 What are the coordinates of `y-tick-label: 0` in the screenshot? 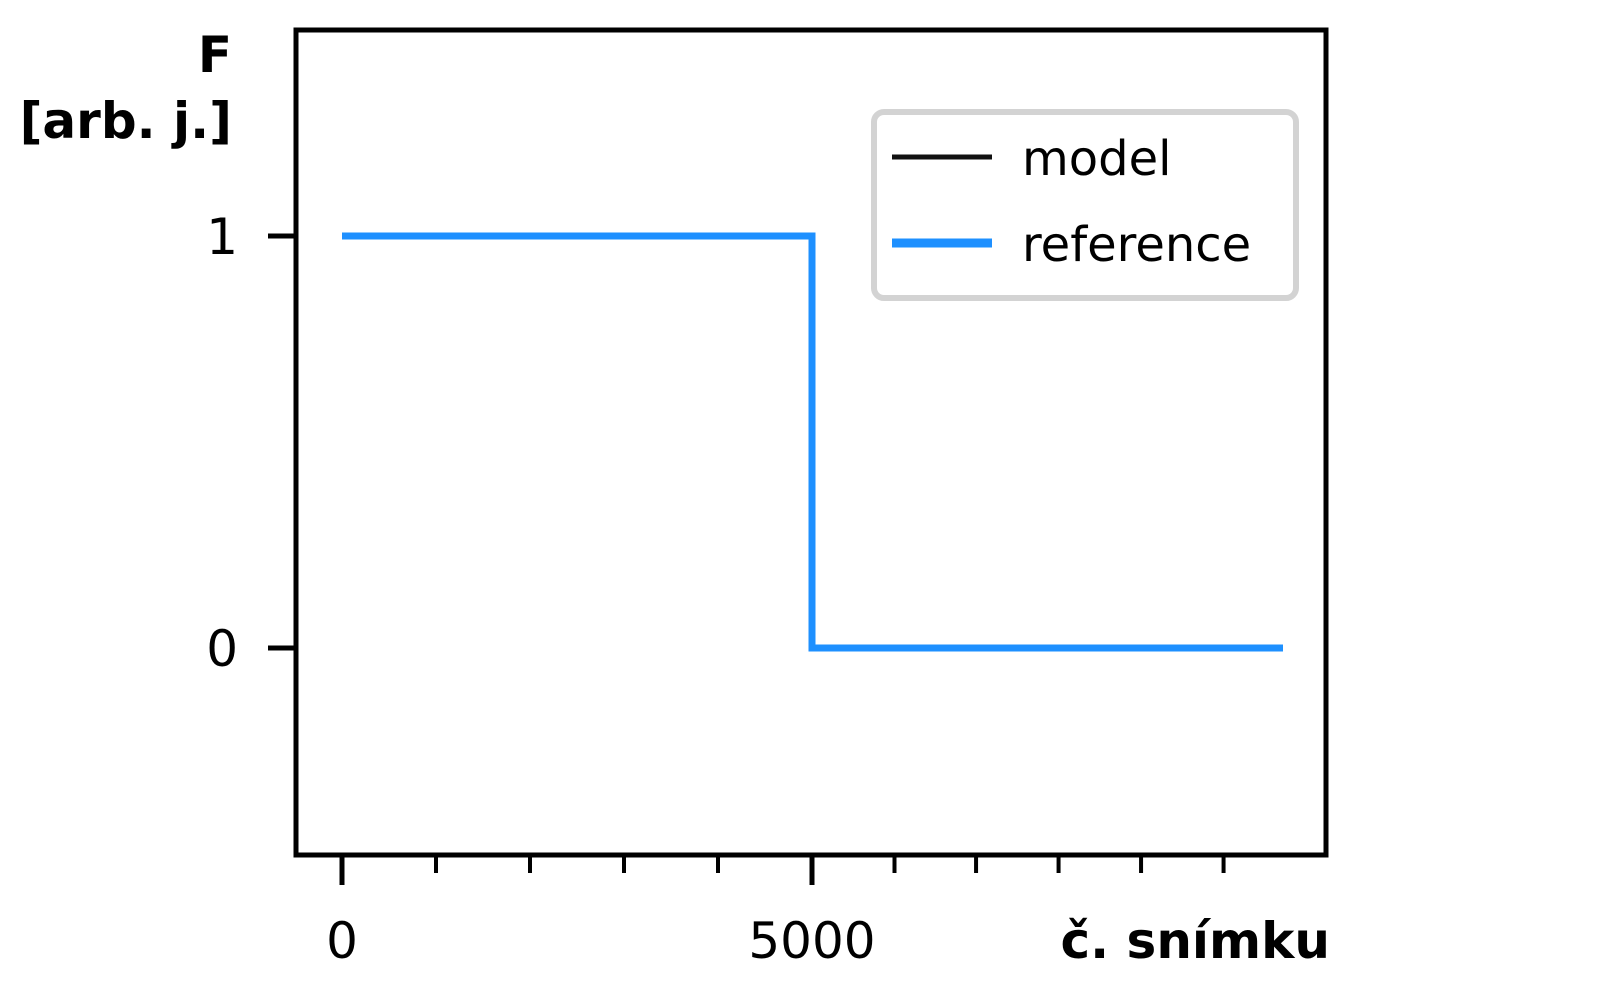 It's located at (222, 649).